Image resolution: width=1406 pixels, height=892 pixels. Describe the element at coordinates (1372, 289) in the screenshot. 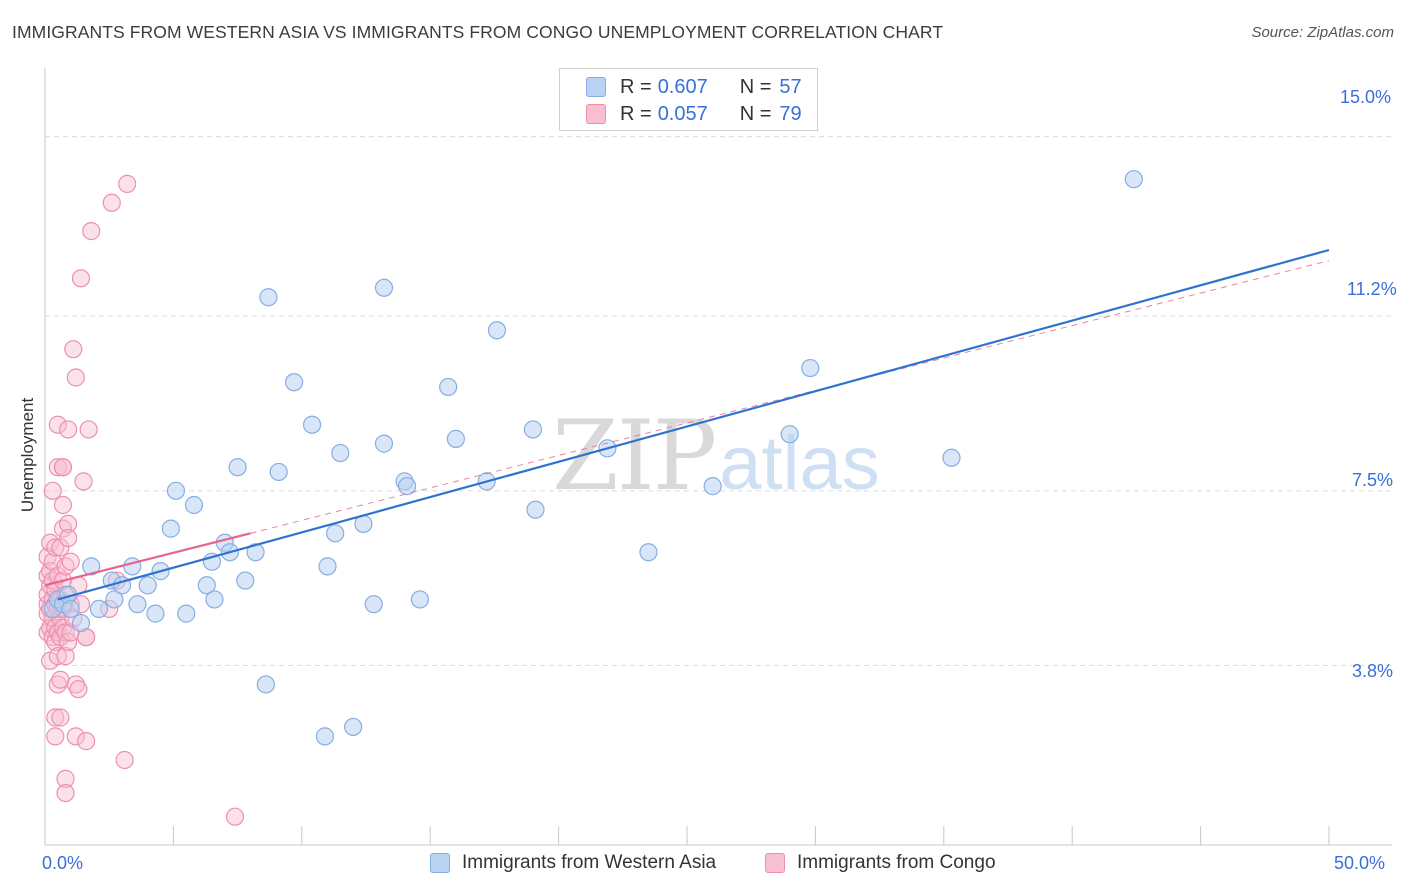

I see `y-tick-label-11-2: 11.2%` at that location.